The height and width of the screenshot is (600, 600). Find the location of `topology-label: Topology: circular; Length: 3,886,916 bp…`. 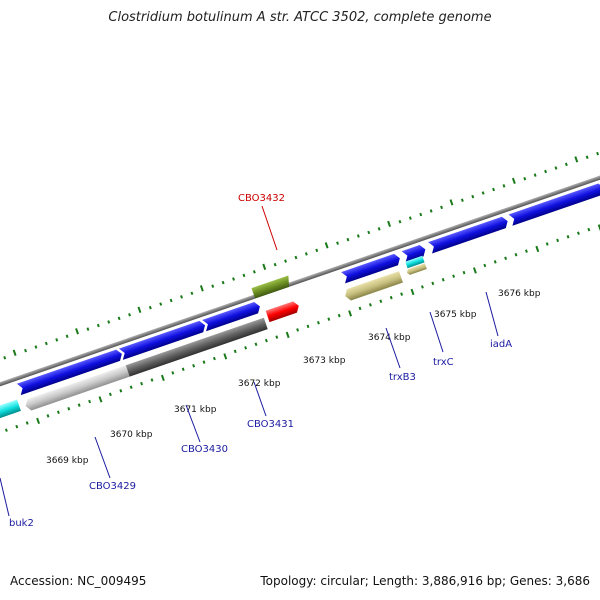

topology-label: Topology: circular; Length: 3,886,916 bp… is located at coordinates (425, 581).